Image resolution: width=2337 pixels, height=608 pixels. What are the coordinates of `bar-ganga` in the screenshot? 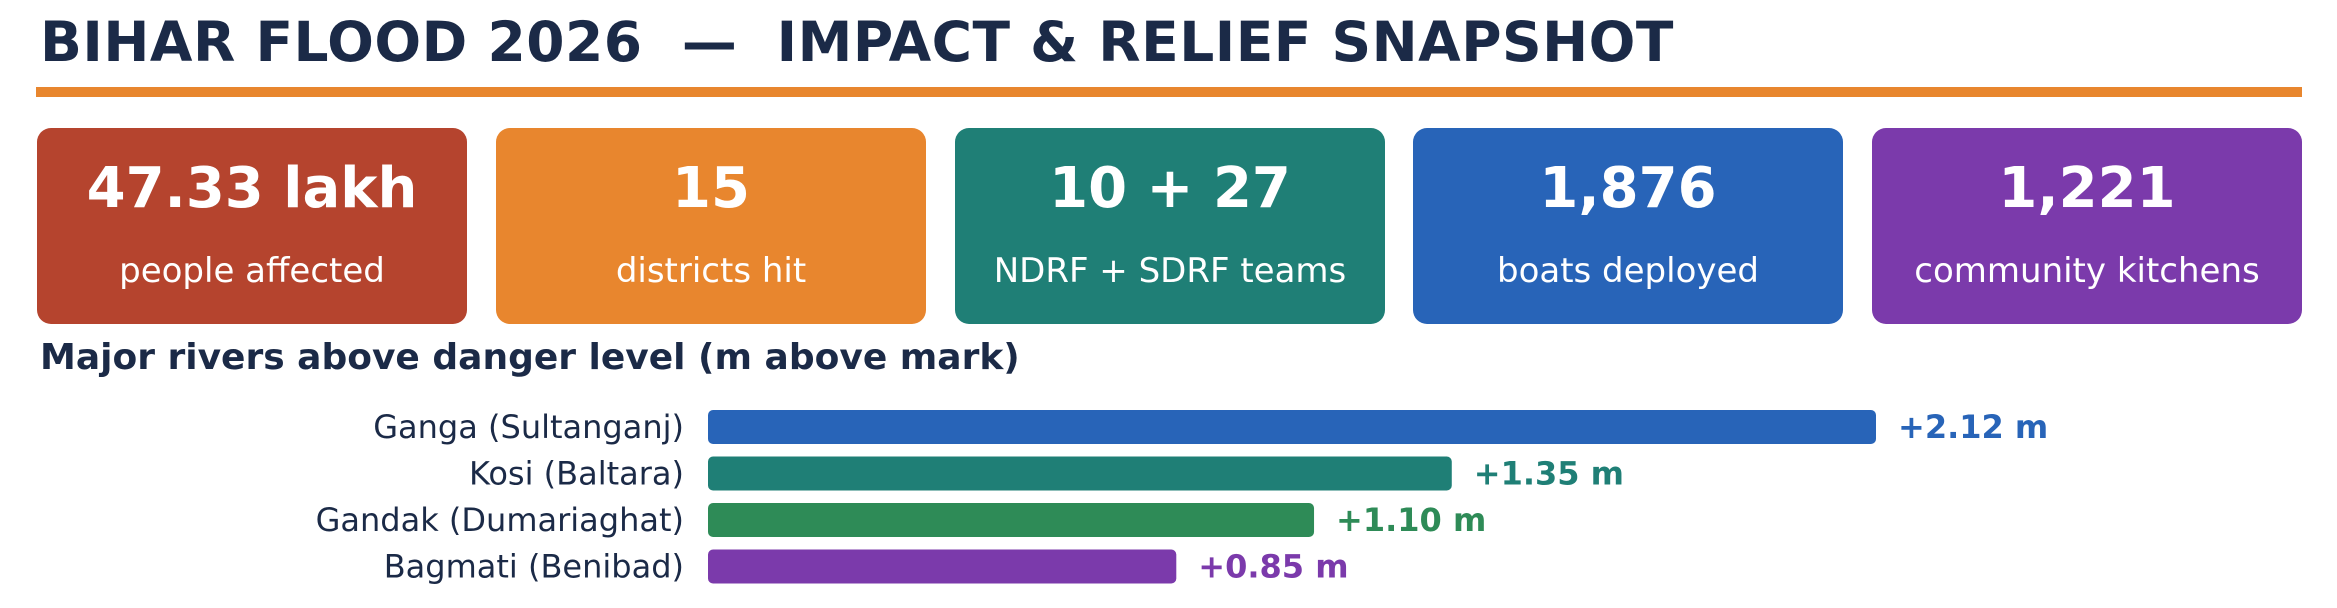 It's located at (1292, 427).